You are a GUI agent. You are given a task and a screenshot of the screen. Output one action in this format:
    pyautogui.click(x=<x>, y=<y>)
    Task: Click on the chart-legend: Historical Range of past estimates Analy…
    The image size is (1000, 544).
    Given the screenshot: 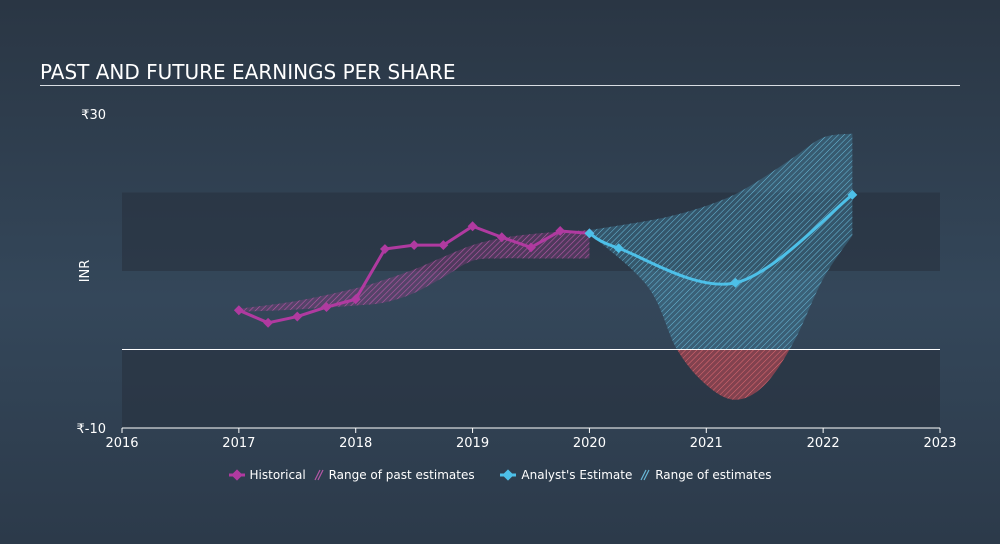 What is the action you would take?
    pyautogui.click(x=500, y=476)
    